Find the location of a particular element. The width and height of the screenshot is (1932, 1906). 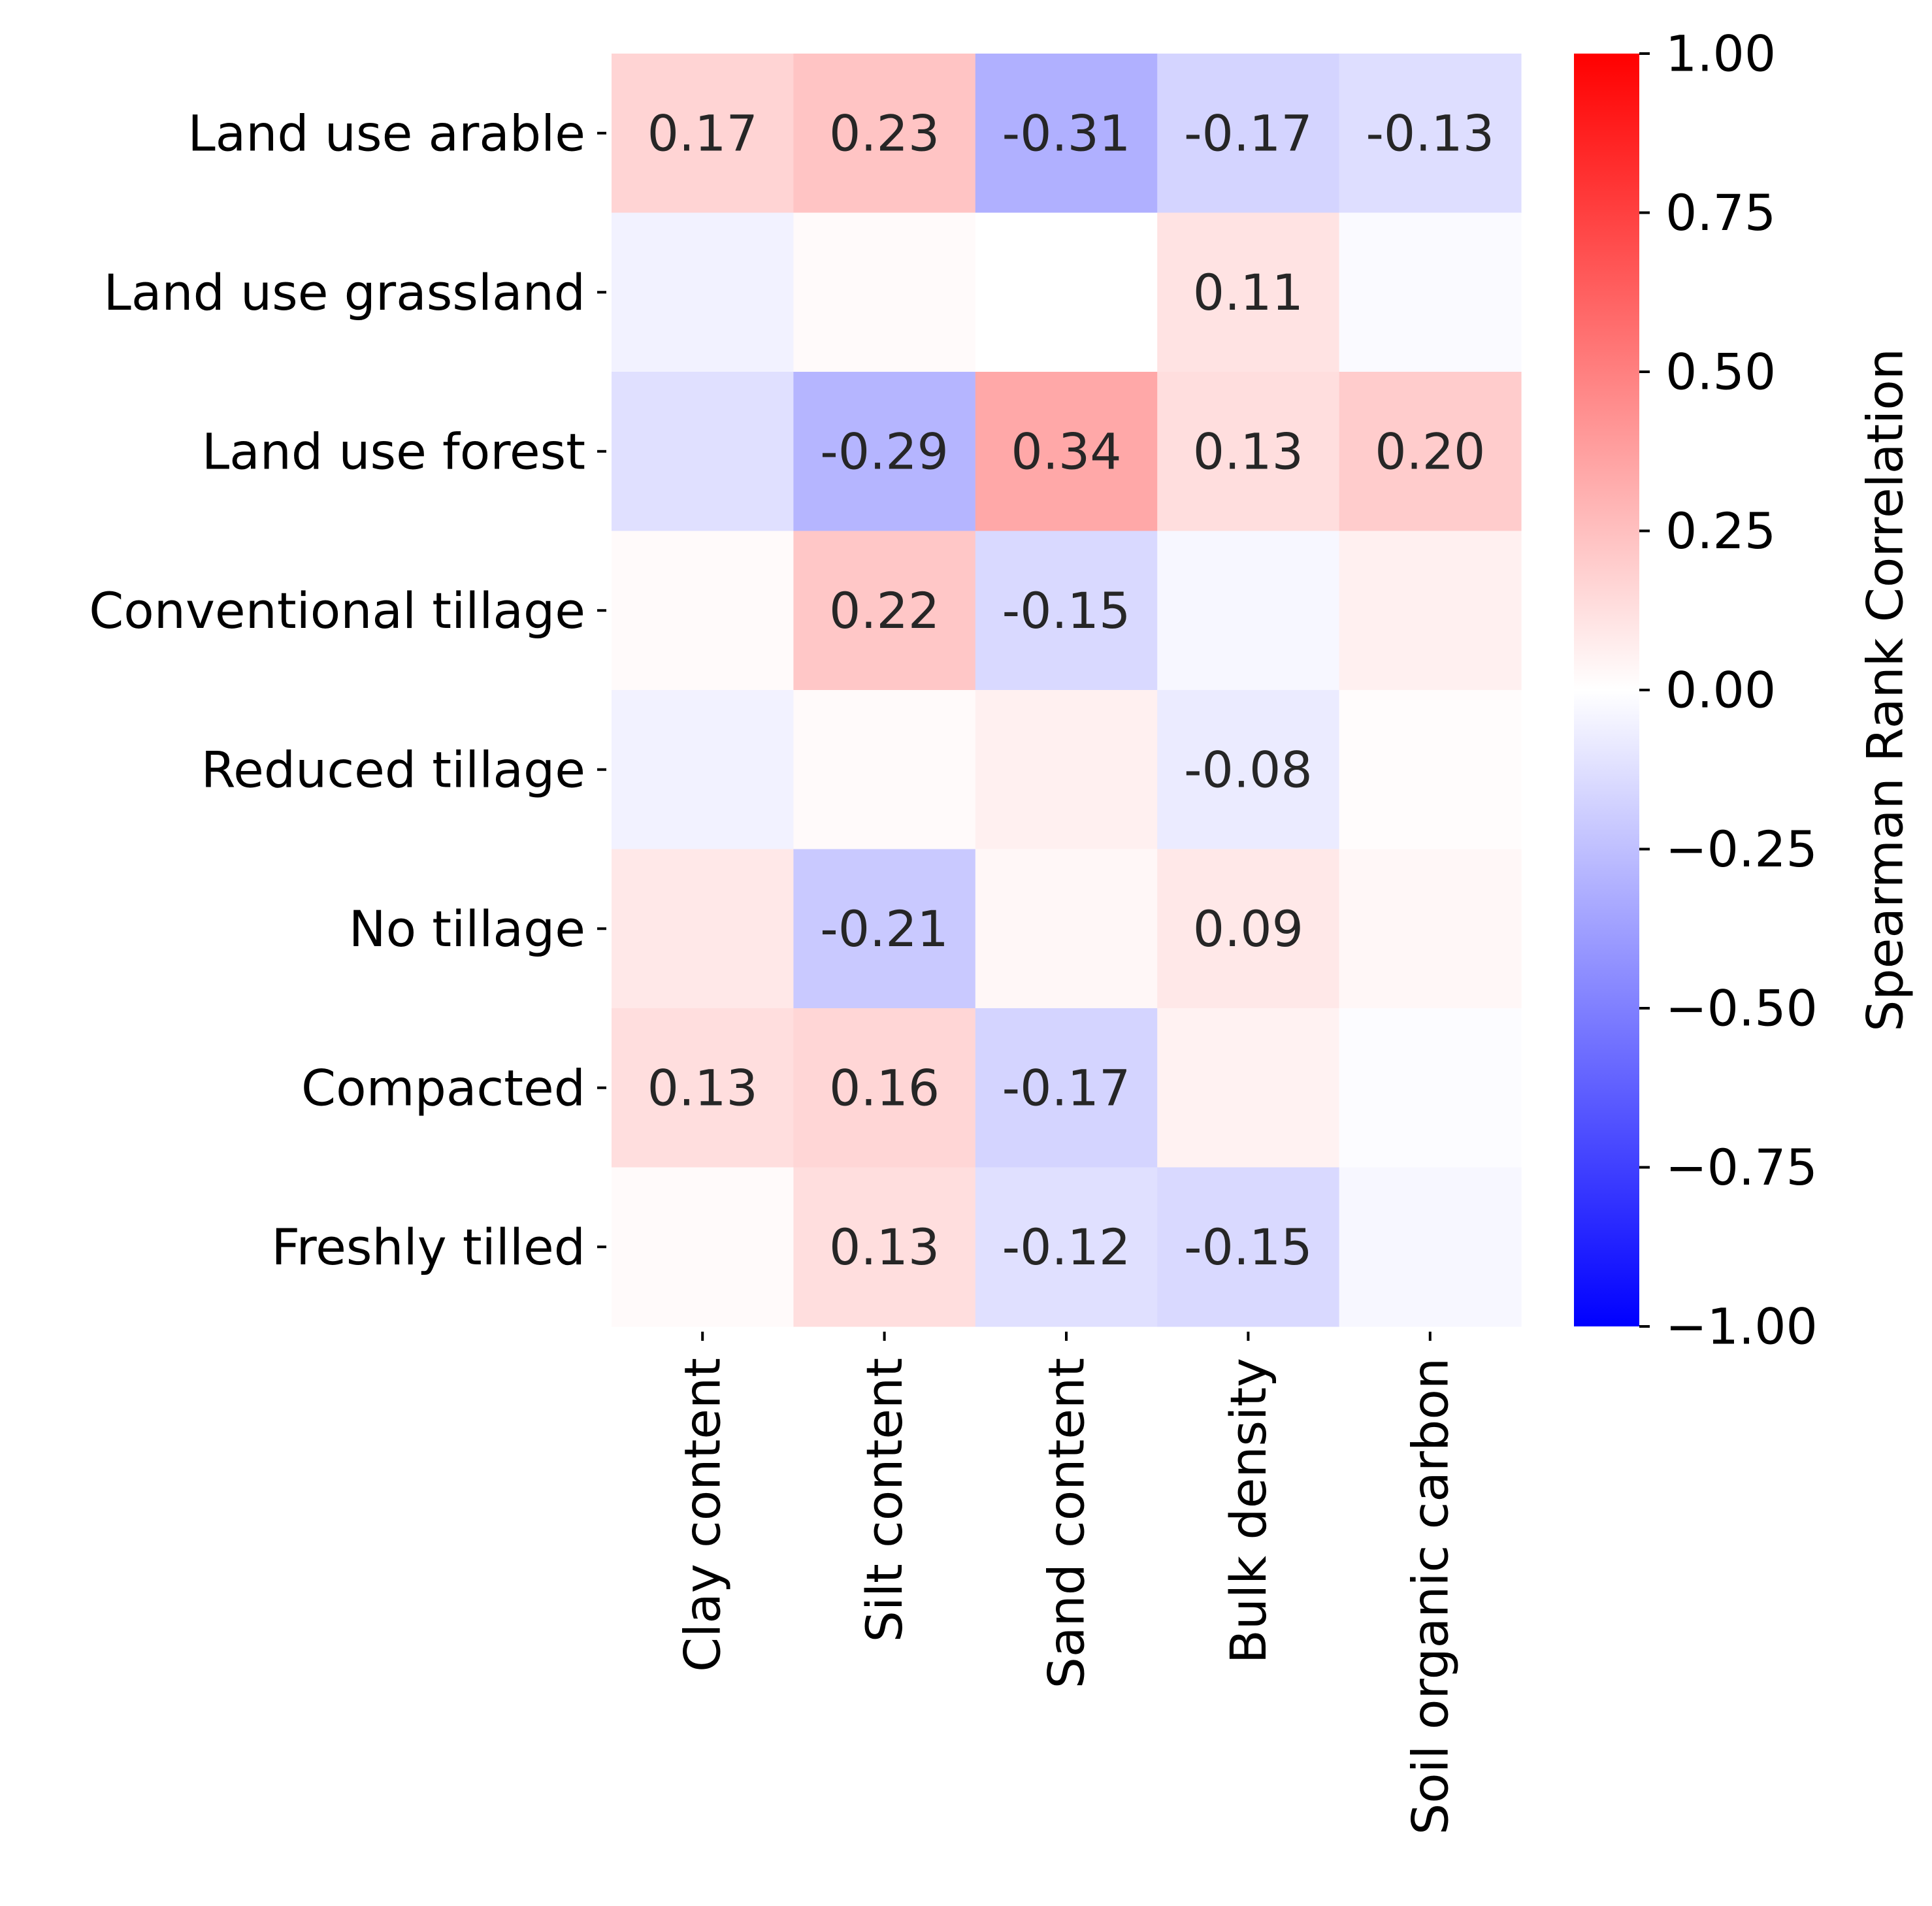

colorbar-tick-label: −1.00 is located at coordinates (1741, 1327).